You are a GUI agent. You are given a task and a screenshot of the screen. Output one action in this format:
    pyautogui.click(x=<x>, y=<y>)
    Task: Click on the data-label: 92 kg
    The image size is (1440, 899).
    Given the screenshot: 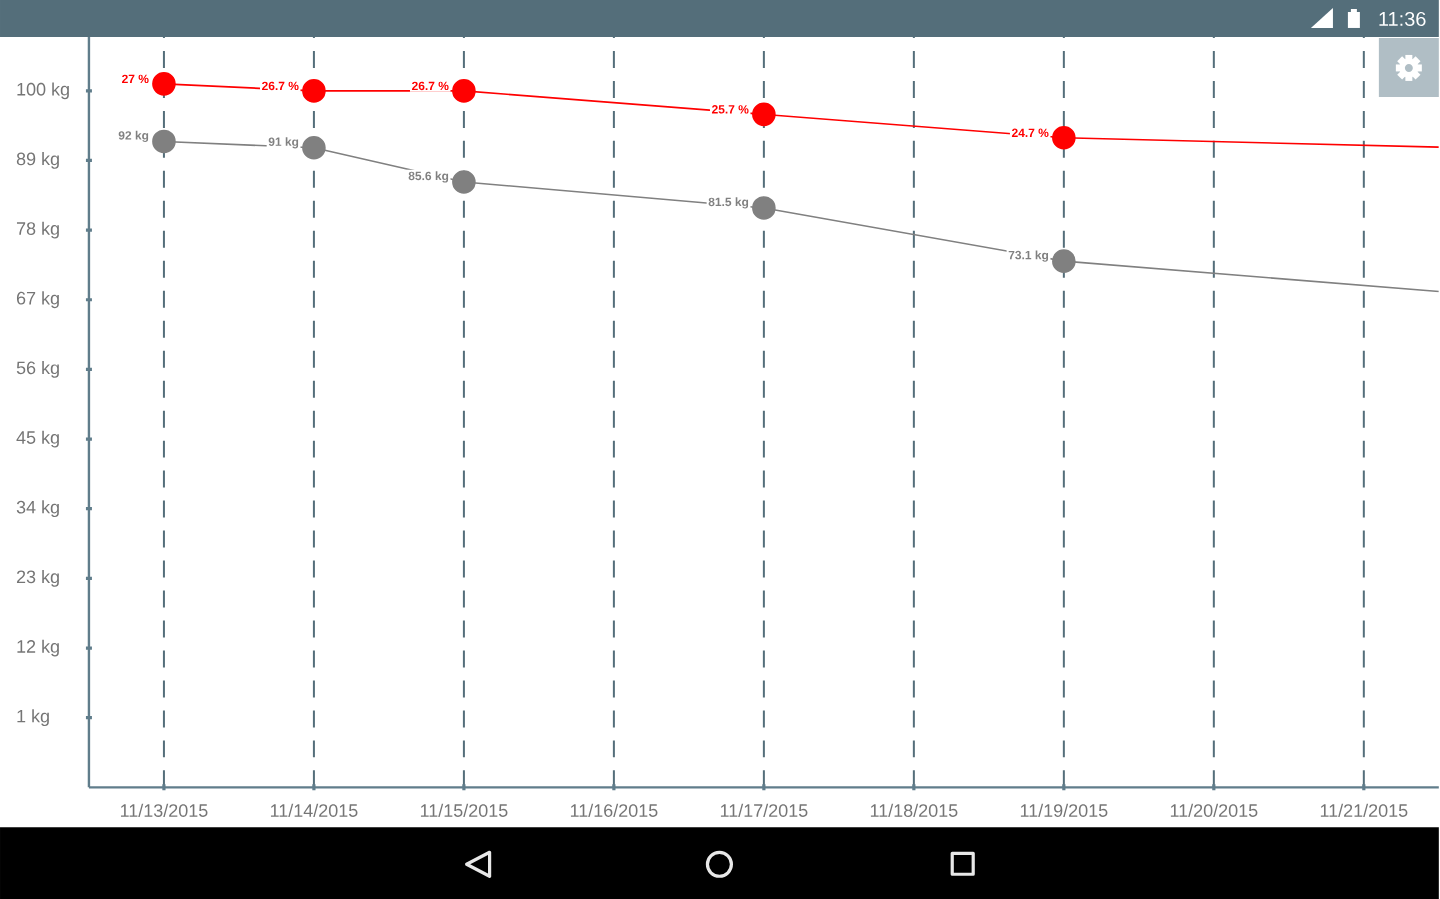 What is the action you would take?
    pyautogui.click(x=133, y=136)
    